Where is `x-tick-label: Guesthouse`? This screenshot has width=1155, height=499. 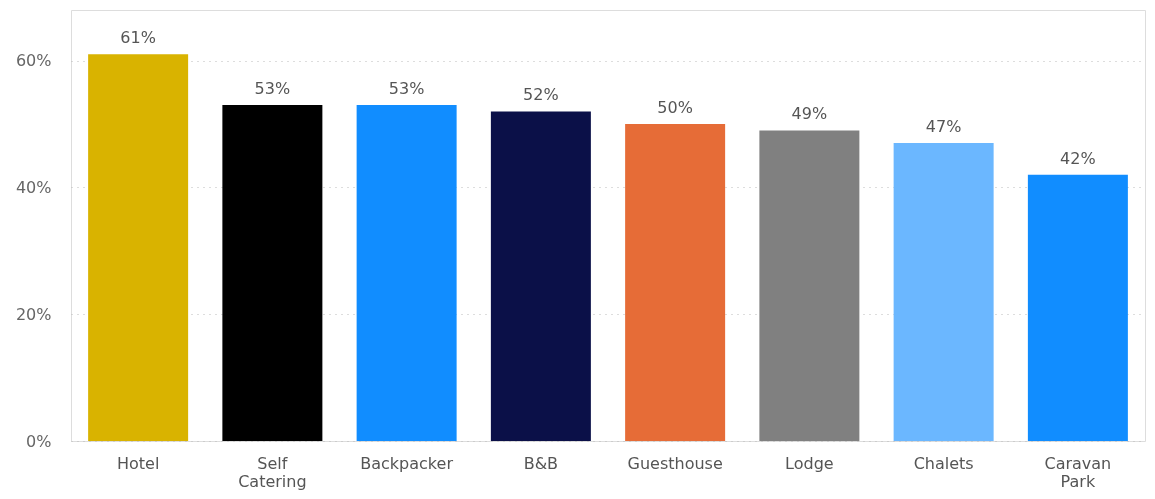
x-tick-label: Guesthouse is located at coordinates (675, 463).